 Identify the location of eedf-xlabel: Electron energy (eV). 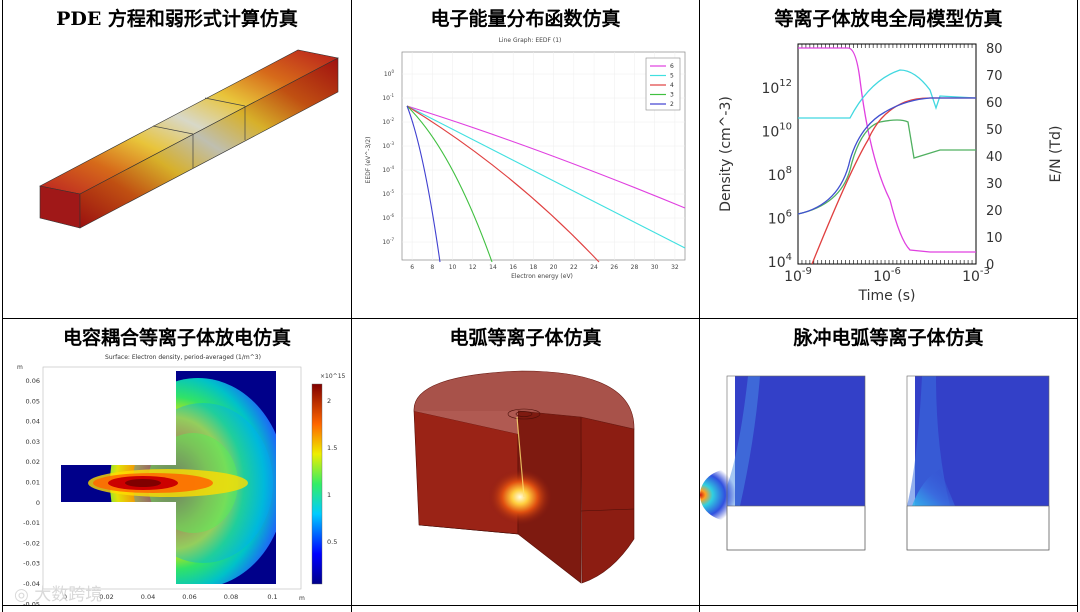
(542, 276).